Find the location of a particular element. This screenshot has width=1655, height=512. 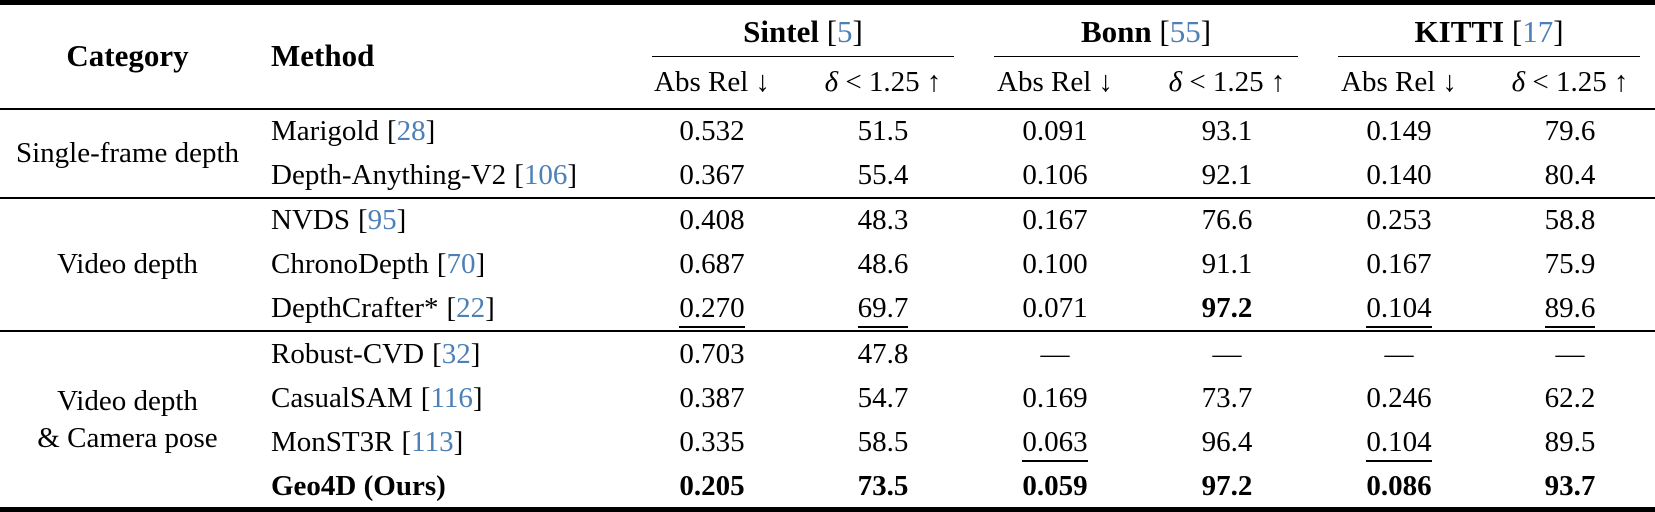

metric-value: 0.149 is located at coordinates (1399, 131).